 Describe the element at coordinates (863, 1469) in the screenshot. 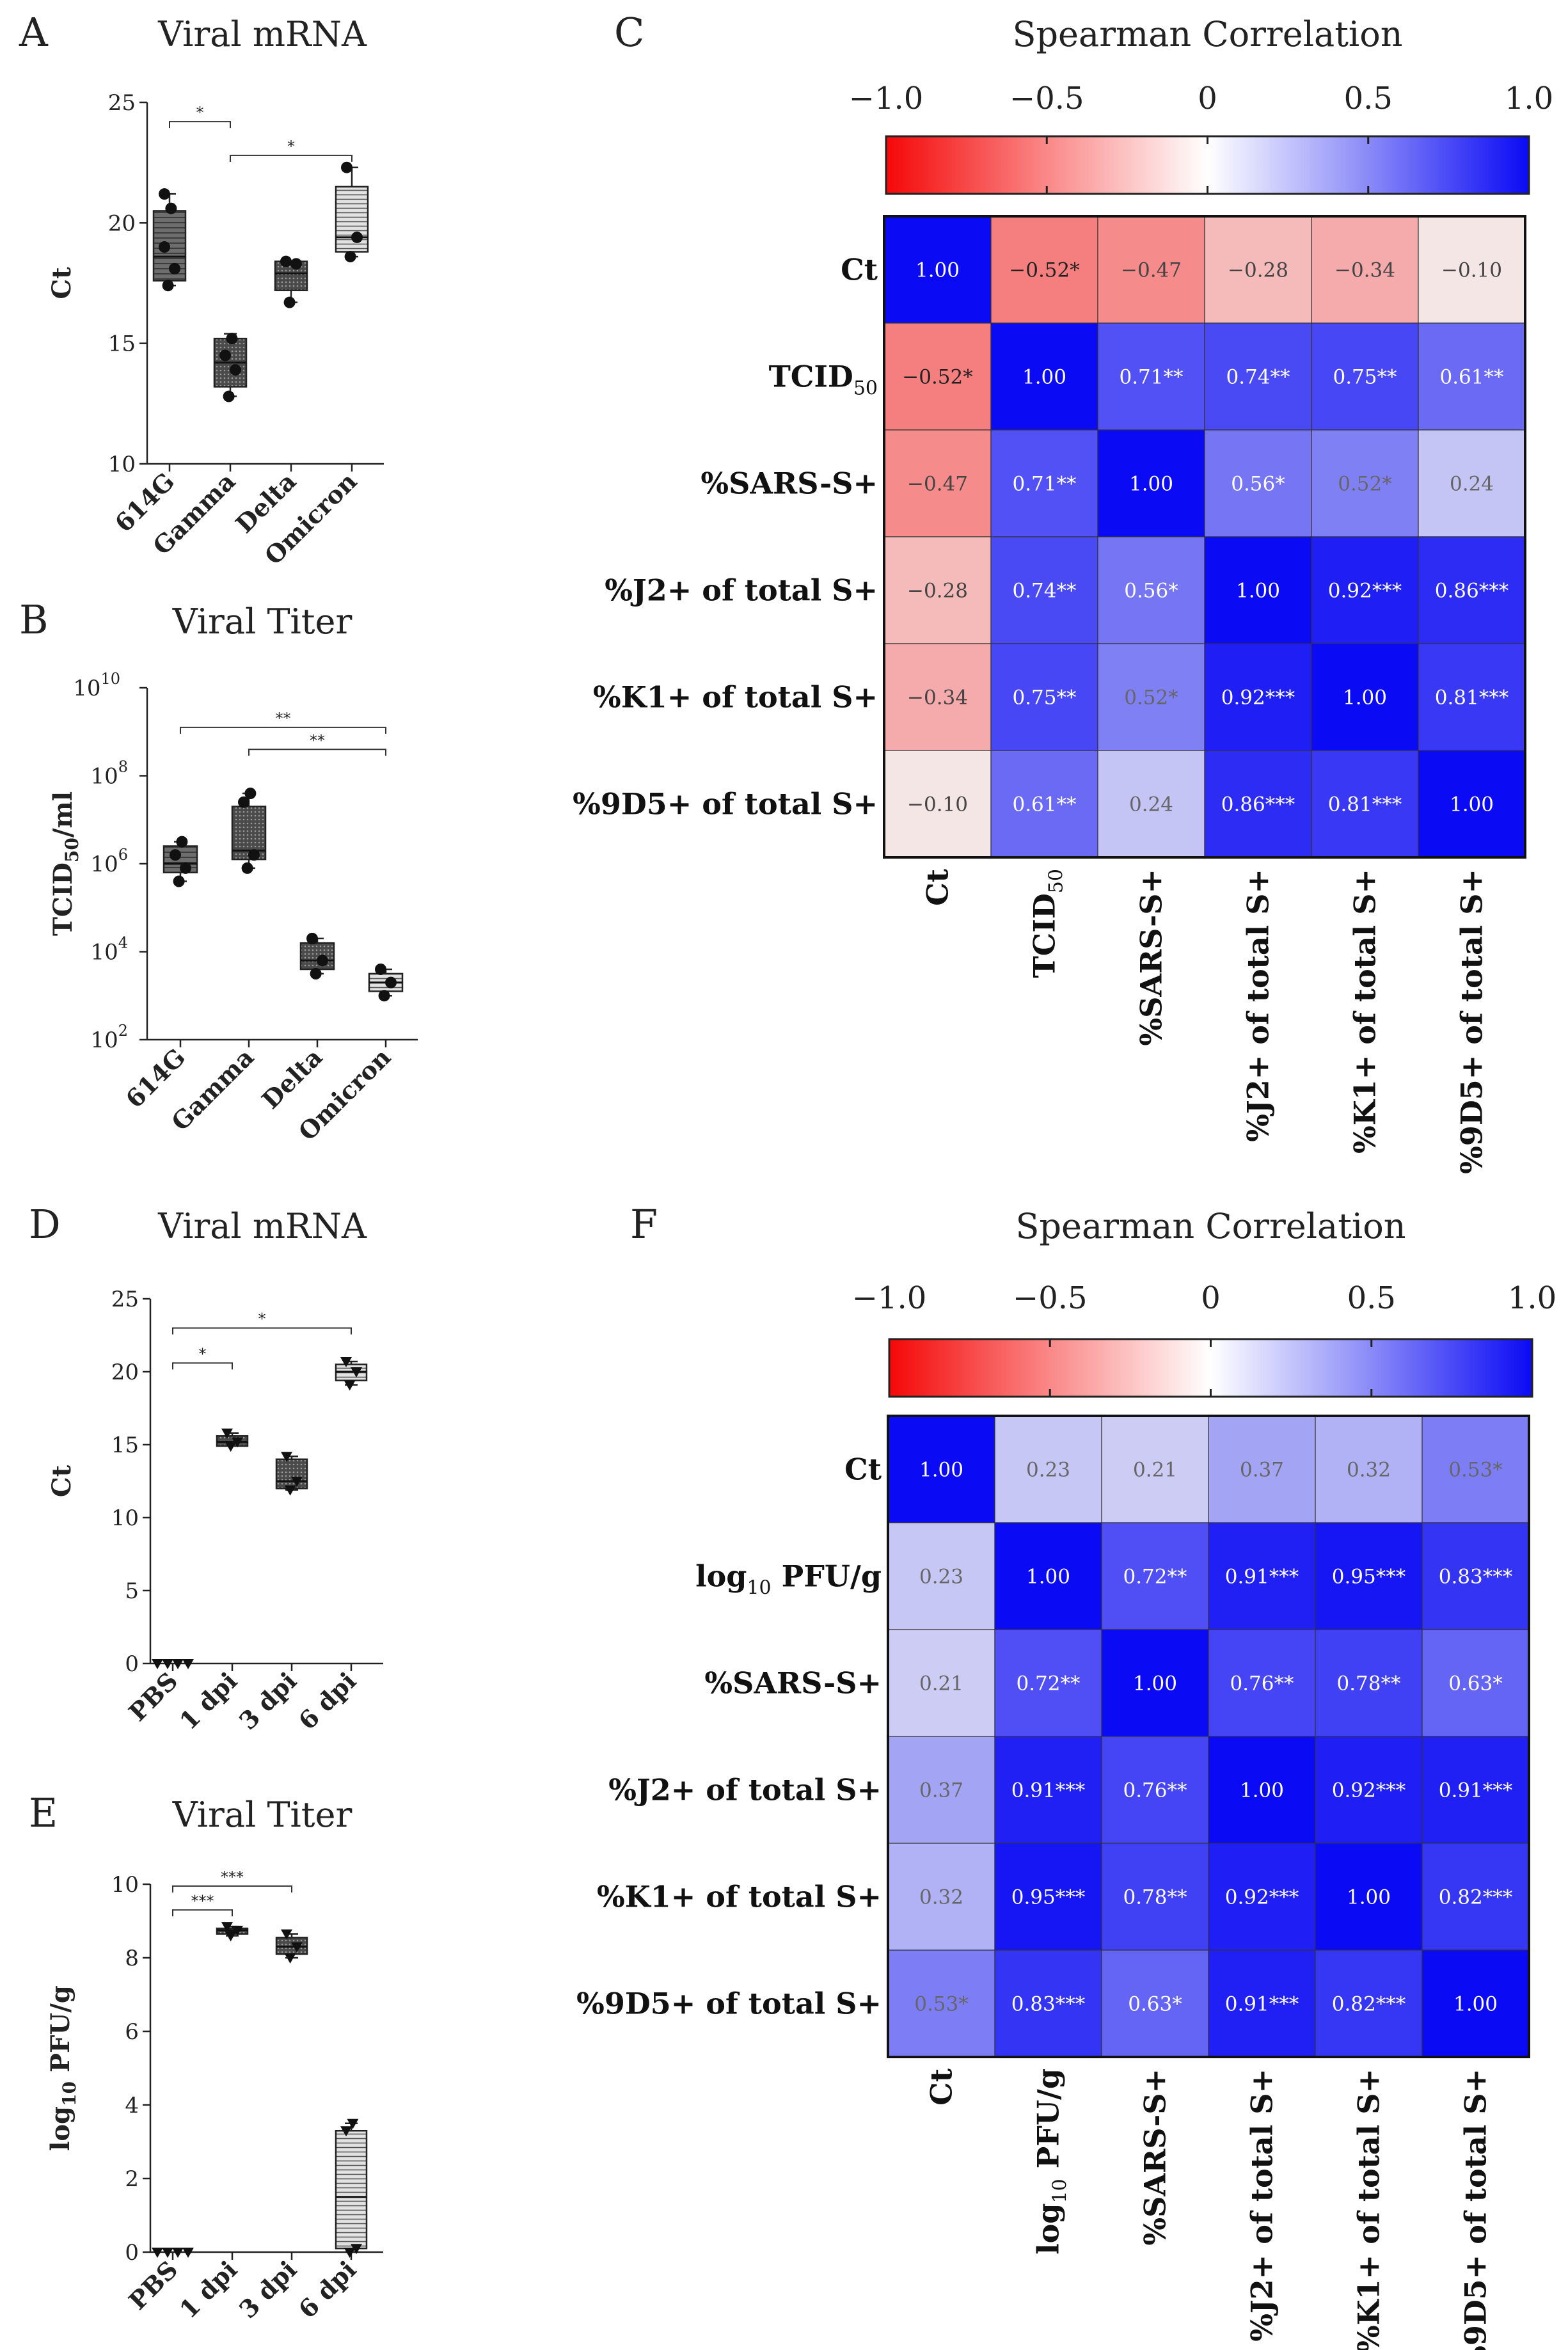

I see `row-label-text: Ct` at that location.